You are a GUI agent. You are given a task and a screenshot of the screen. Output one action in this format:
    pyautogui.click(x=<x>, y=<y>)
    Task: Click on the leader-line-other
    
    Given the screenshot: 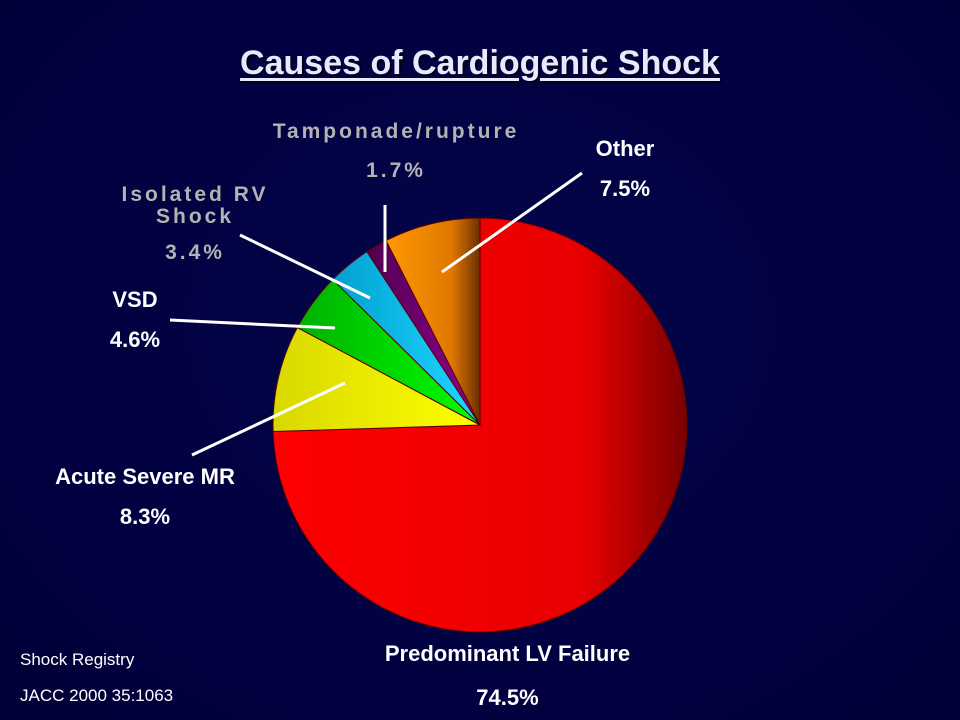 What is the action you would take?
    pyautogui.click(x=512, y=222)
    